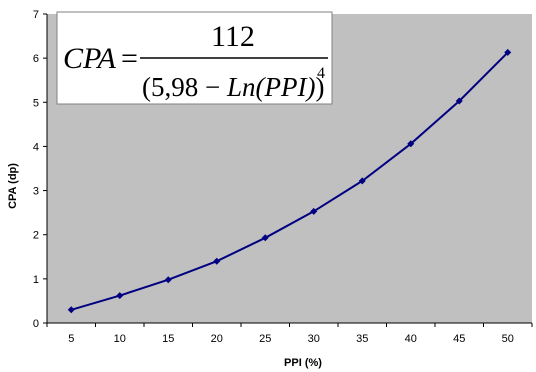  What do you see at coordinates (314, 339) in the screenshot?
I see `x-tick-label: 30` at bounding box center [314, 339].